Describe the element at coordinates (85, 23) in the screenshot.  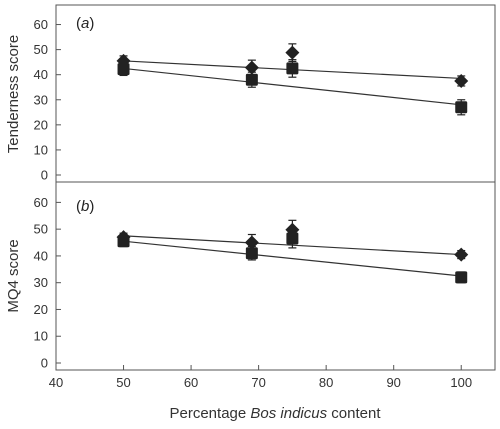
I see `panel-a-label: (a)` at that location.